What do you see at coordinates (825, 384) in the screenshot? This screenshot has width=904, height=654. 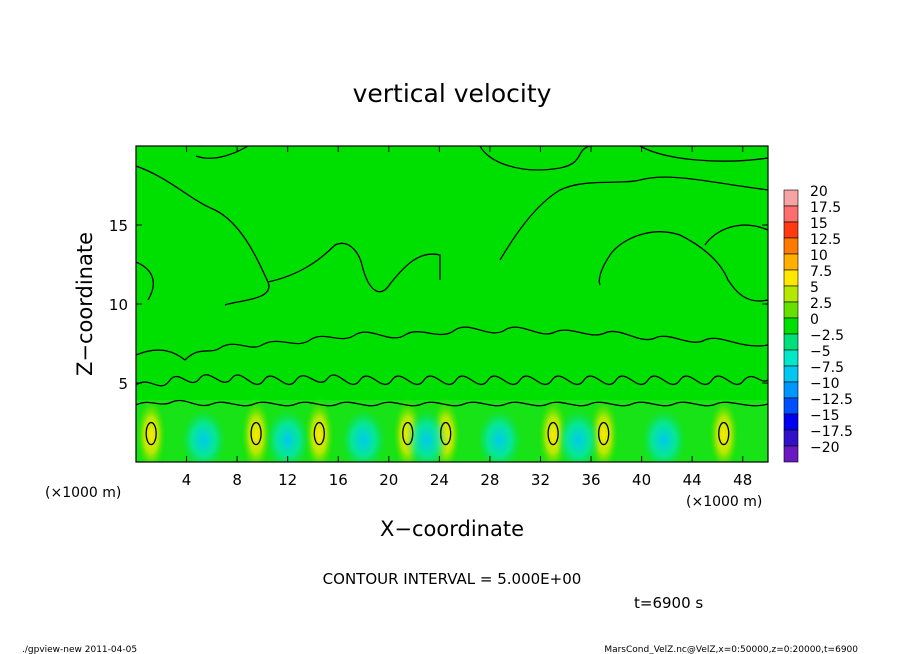 I see `colorbar-label: −10` at bounding box center [825, 384].